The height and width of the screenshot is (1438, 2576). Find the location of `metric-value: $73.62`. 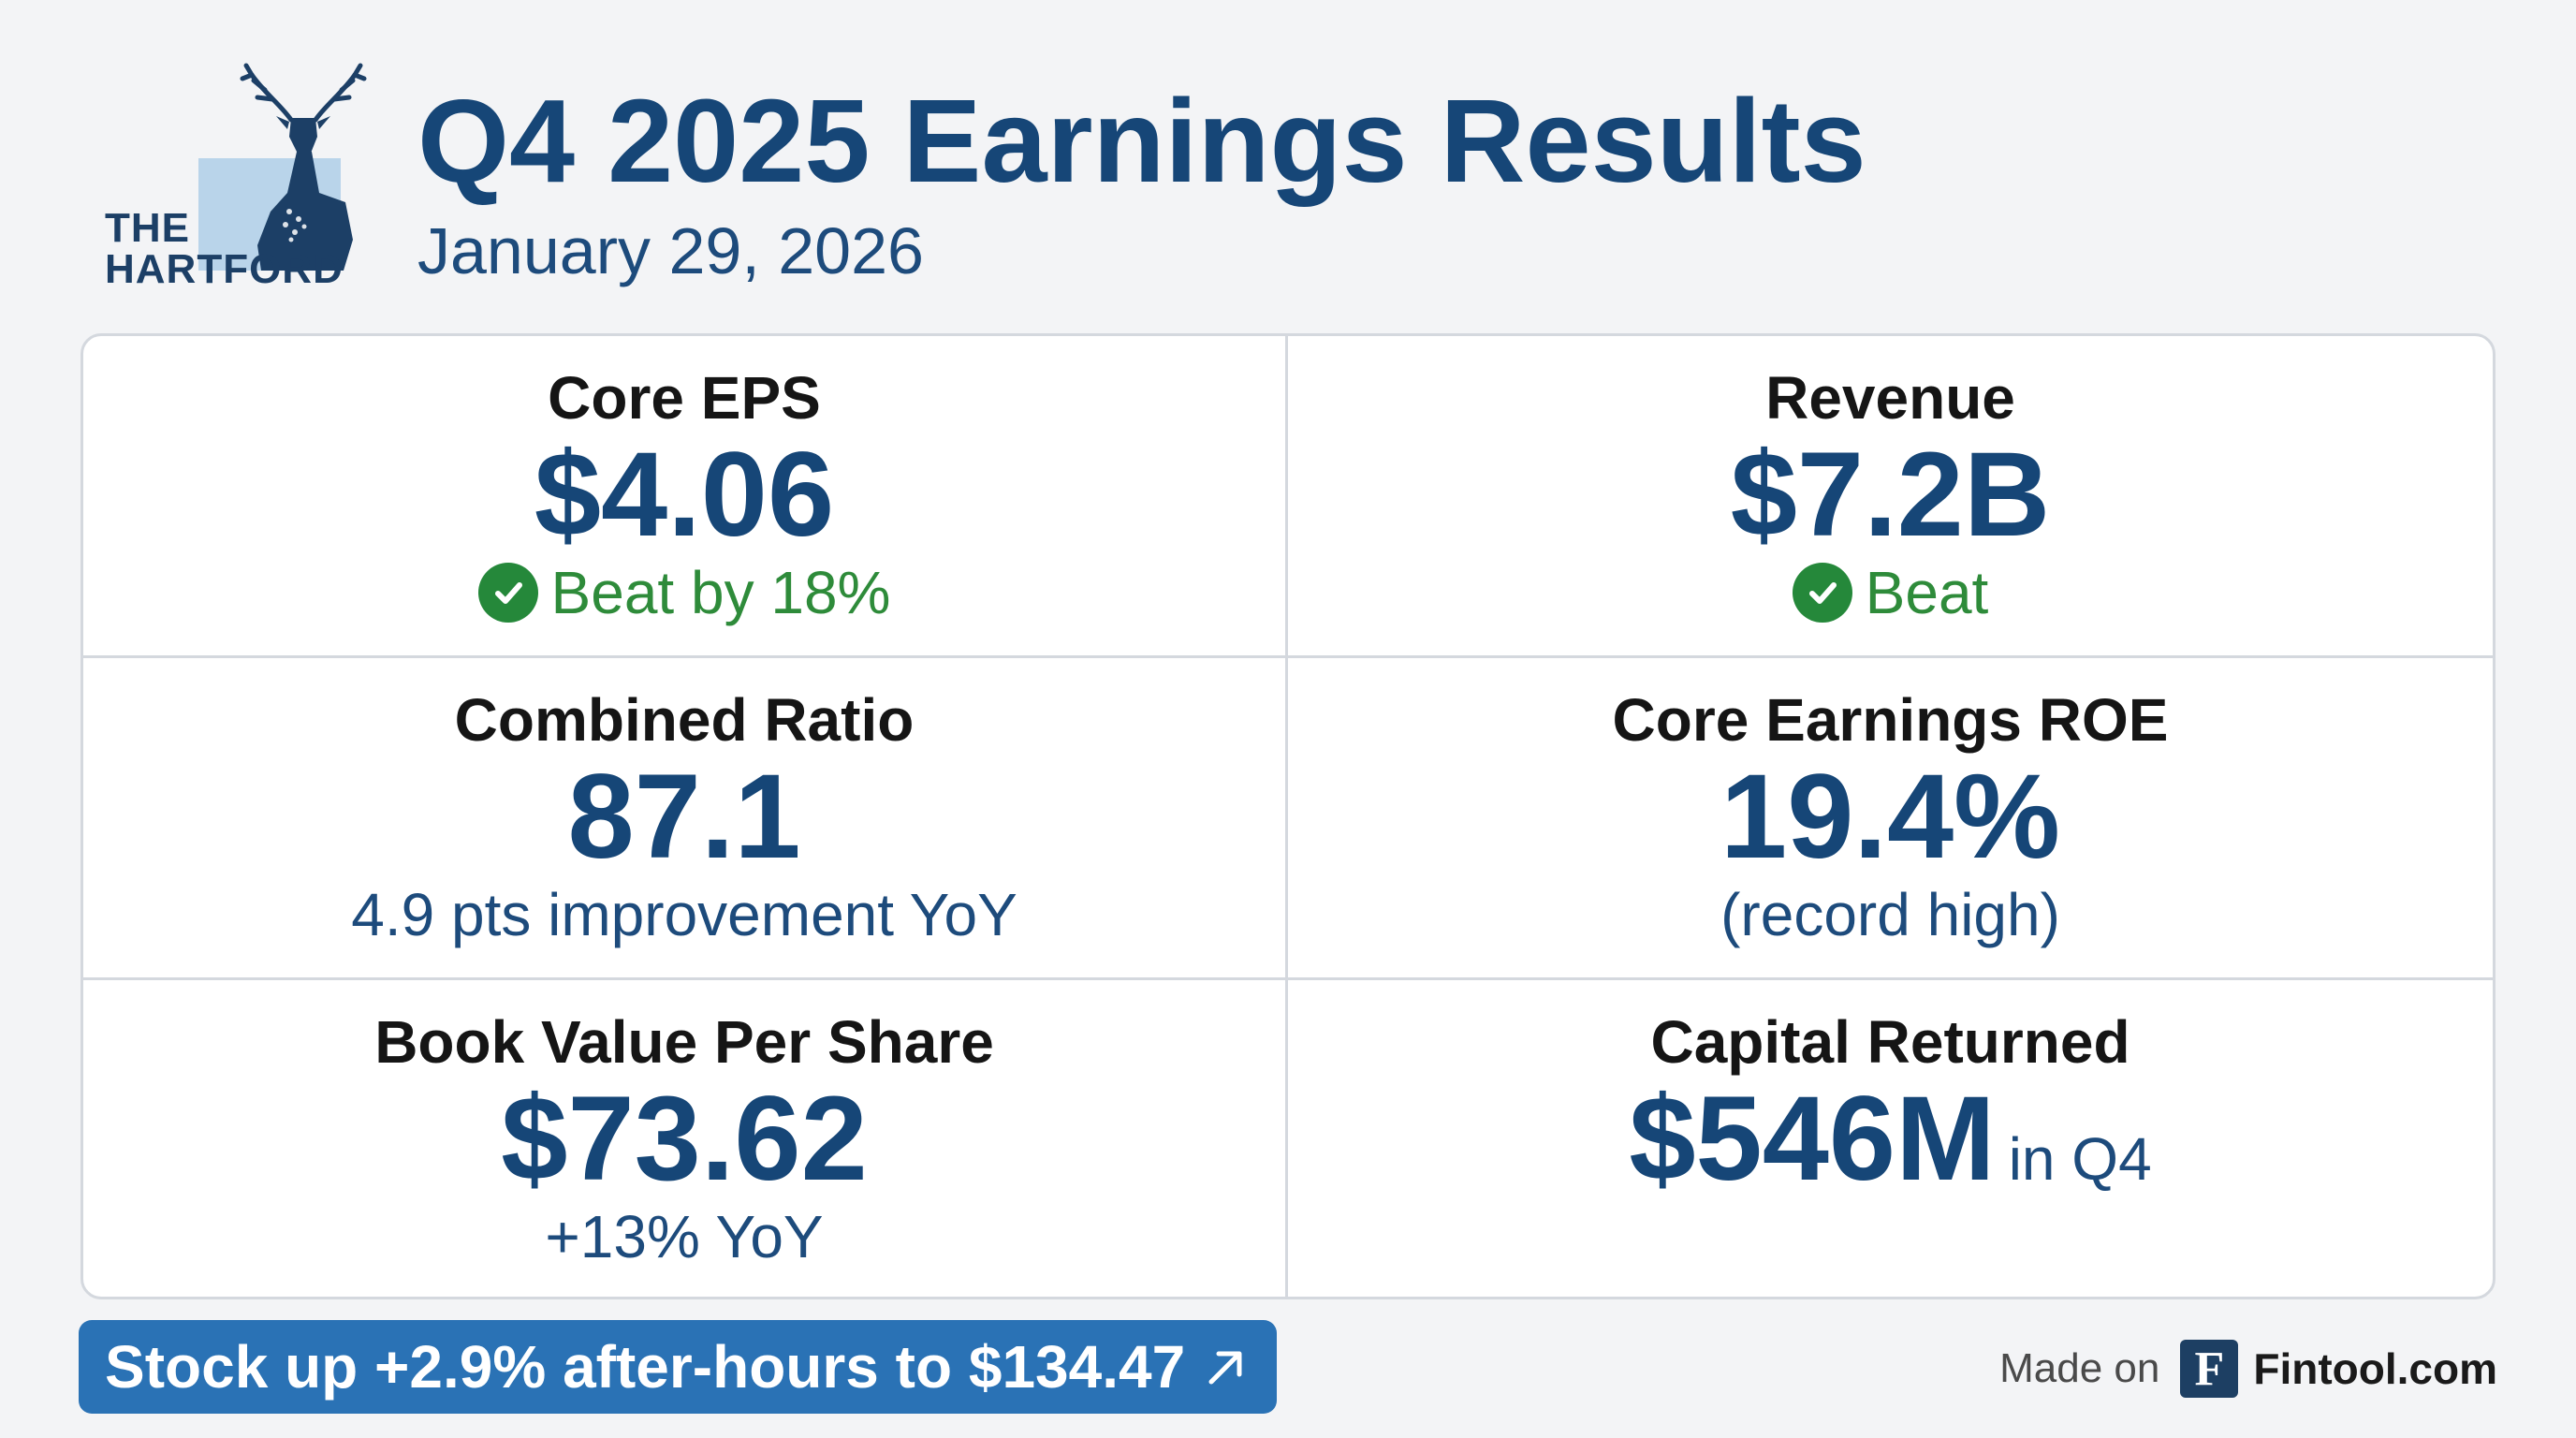

metric-value: $73.62 is located at coordinates (684, 1139).